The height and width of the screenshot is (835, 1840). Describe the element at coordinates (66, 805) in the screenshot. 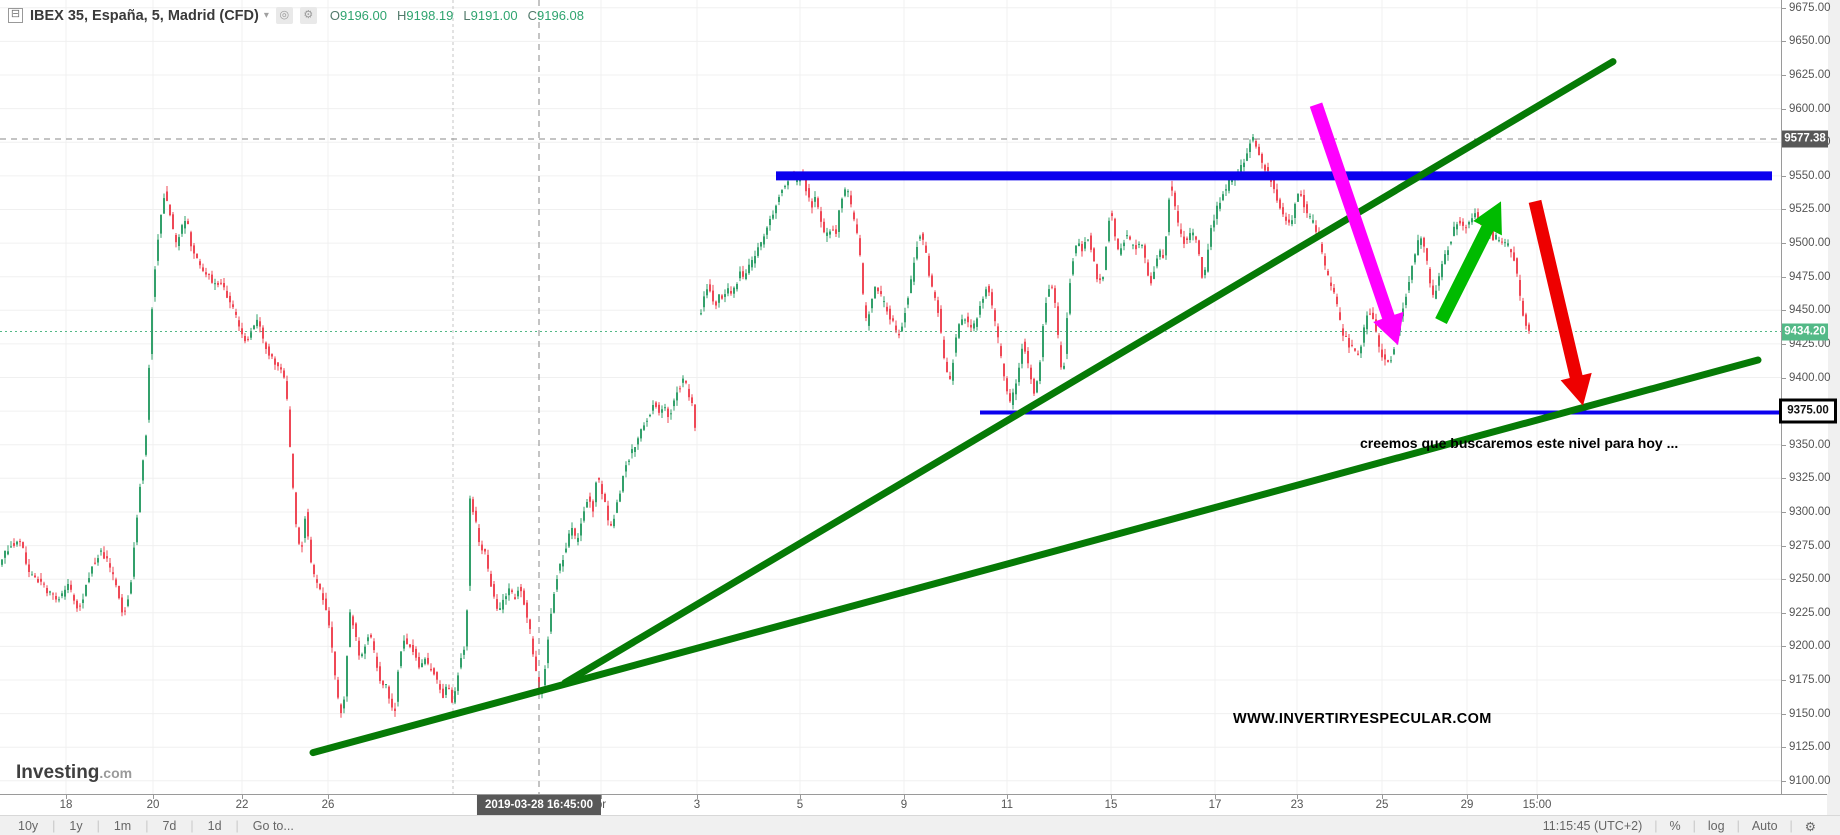

I see `time-axis-label: 18` at that location.